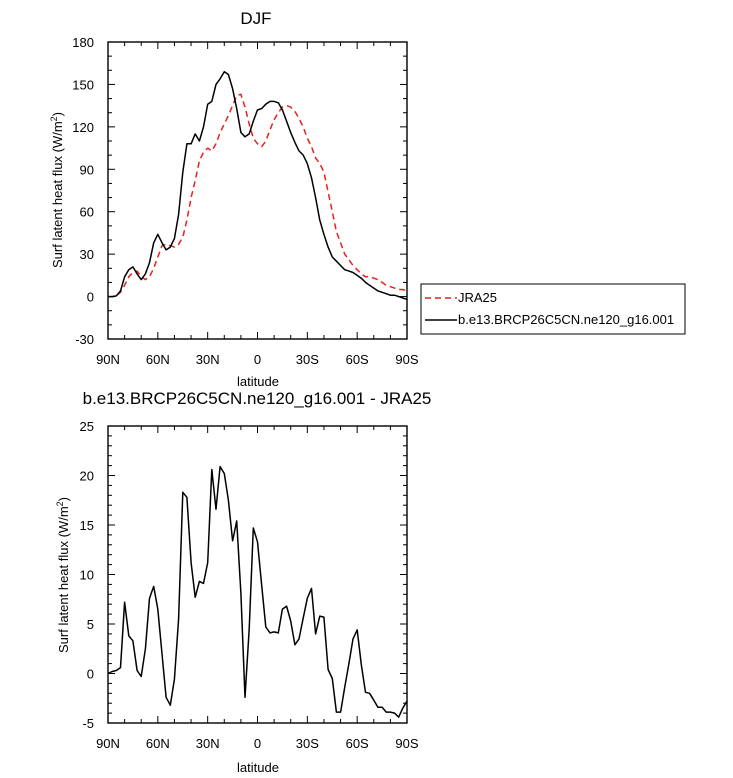  Describe the element at coordinates (406, 359) in the screenshot. I see `chart-top-xtick-label: 90S` at that location.